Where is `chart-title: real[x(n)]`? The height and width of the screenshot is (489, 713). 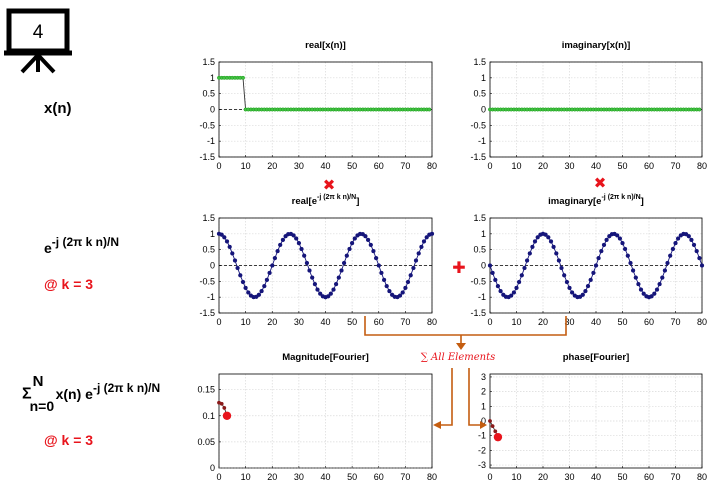
chart-title: real[x(n)] is located at coordinates (325, 45).